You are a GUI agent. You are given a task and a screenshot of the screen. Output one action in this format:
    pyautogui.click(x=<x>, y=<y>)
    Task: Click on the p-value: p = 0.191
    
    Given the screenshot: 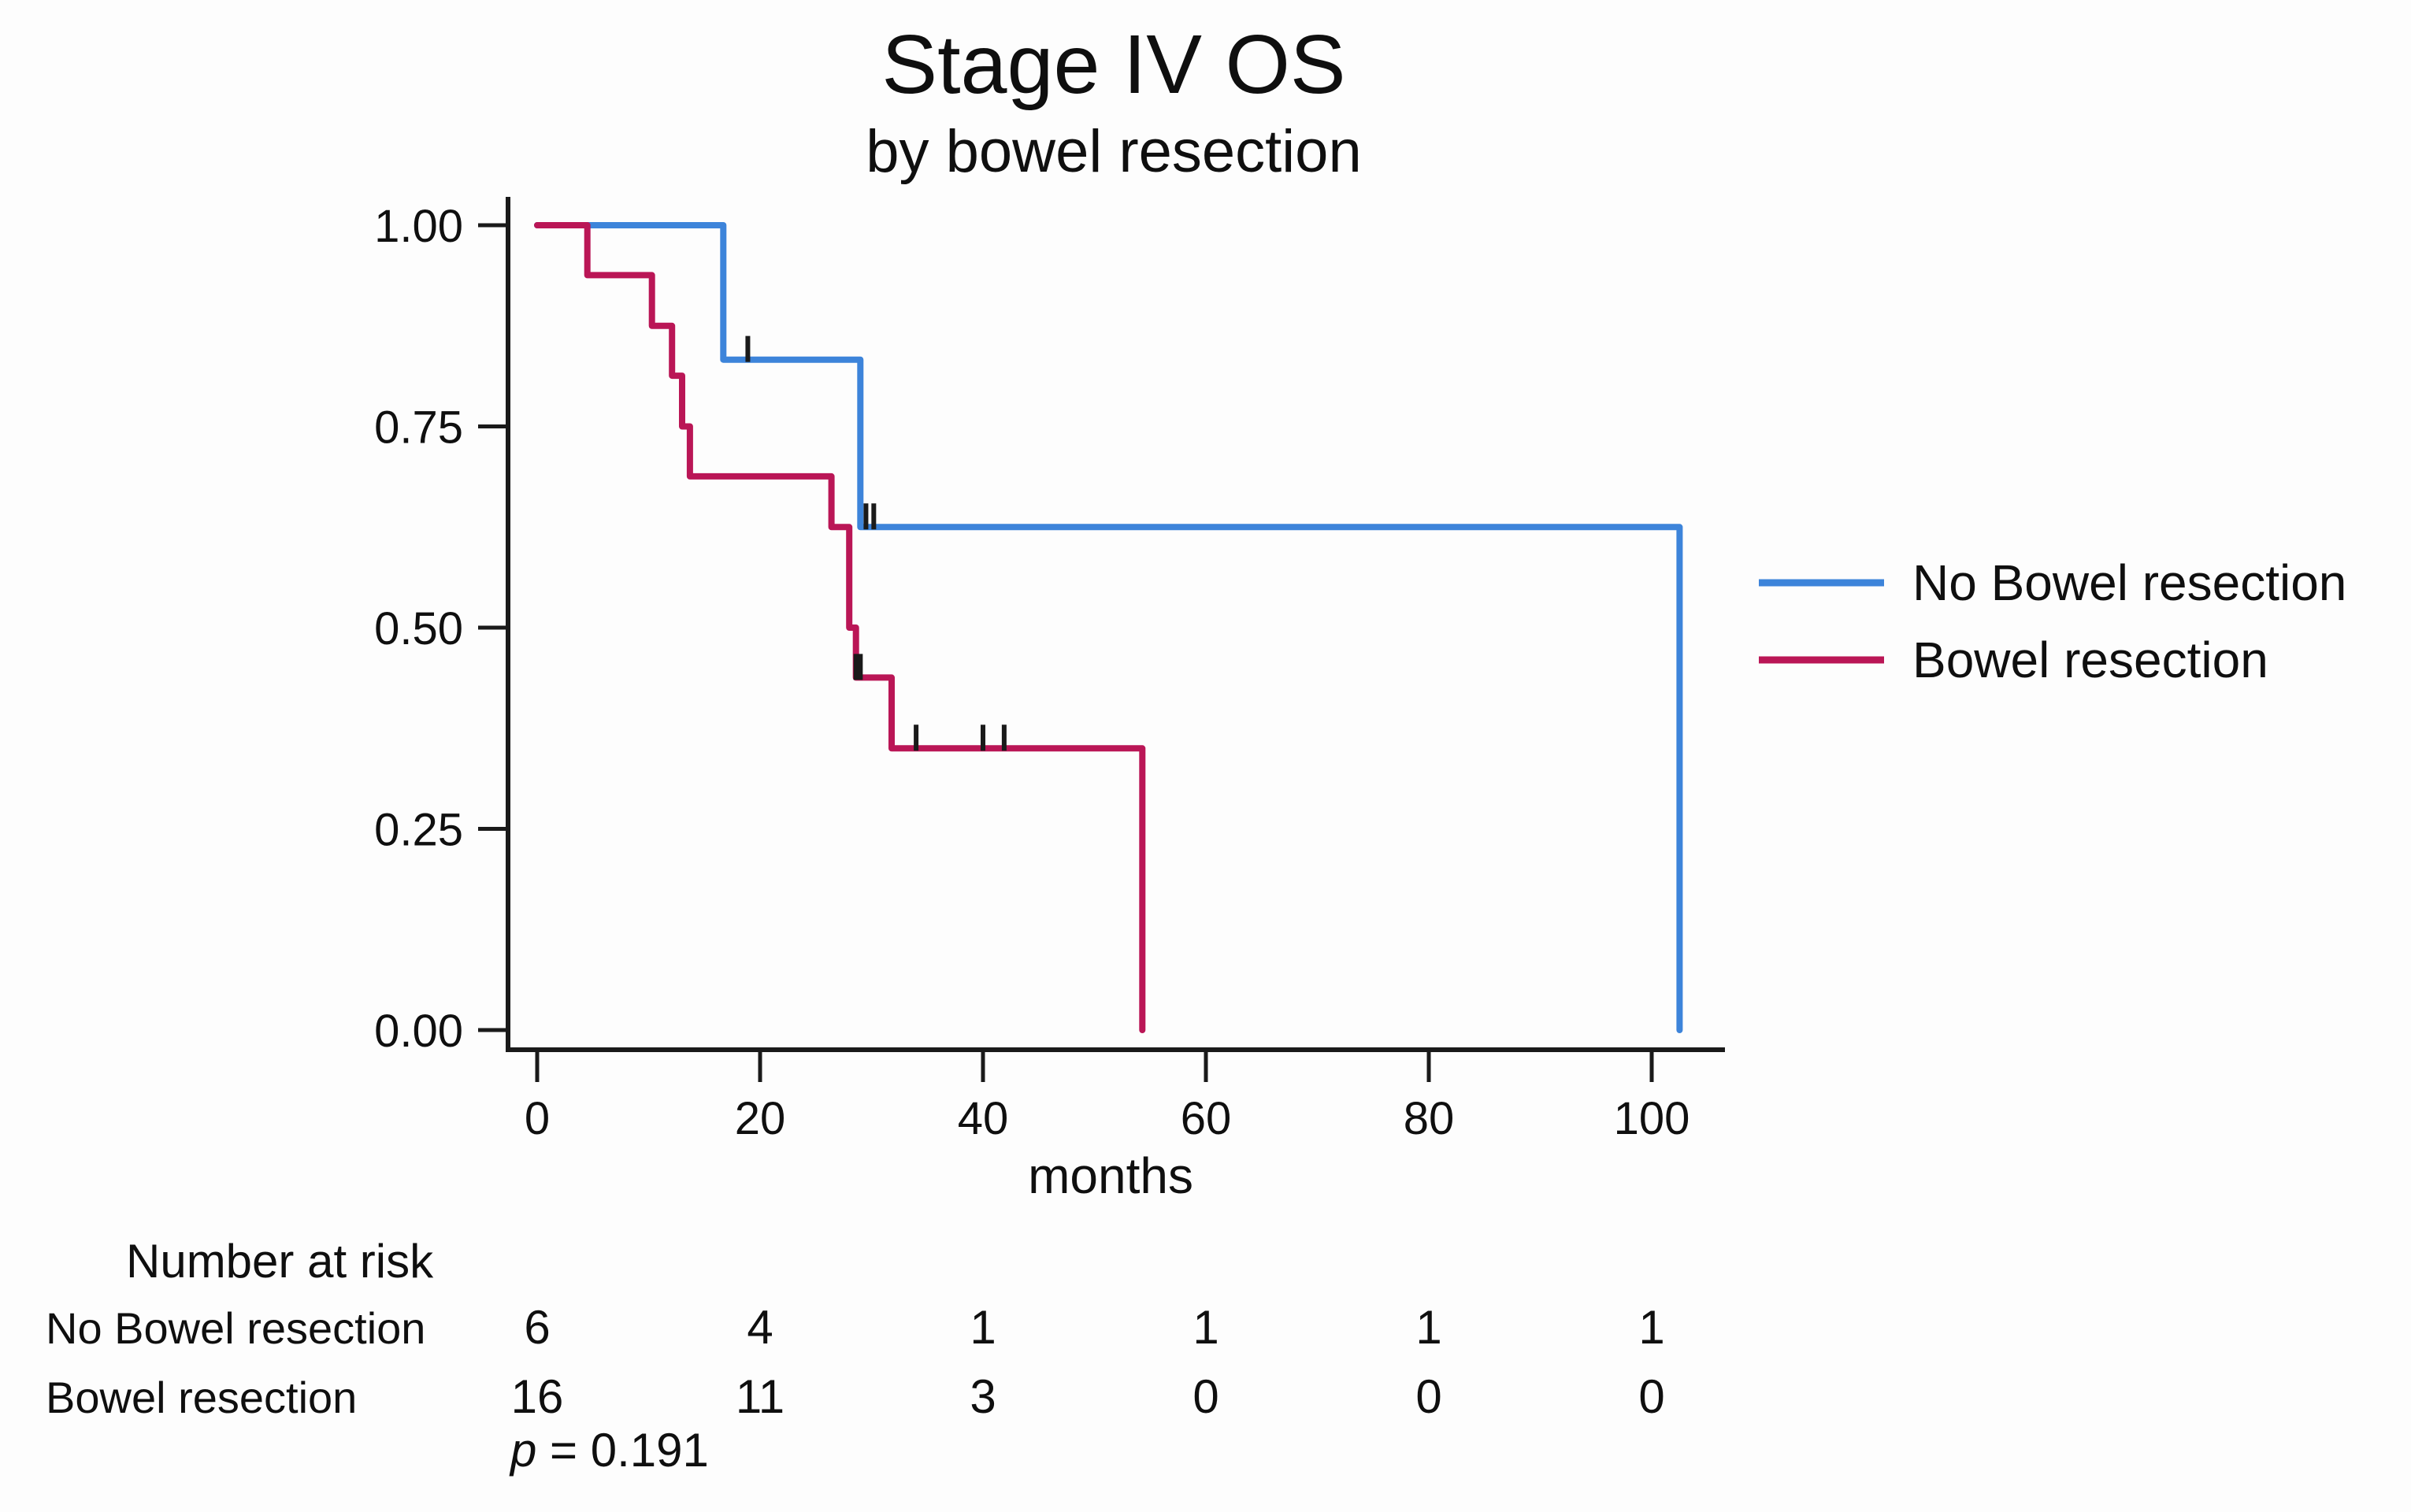 What is the action you would take?
    pyautogui.click(x=609, y=1450)
    